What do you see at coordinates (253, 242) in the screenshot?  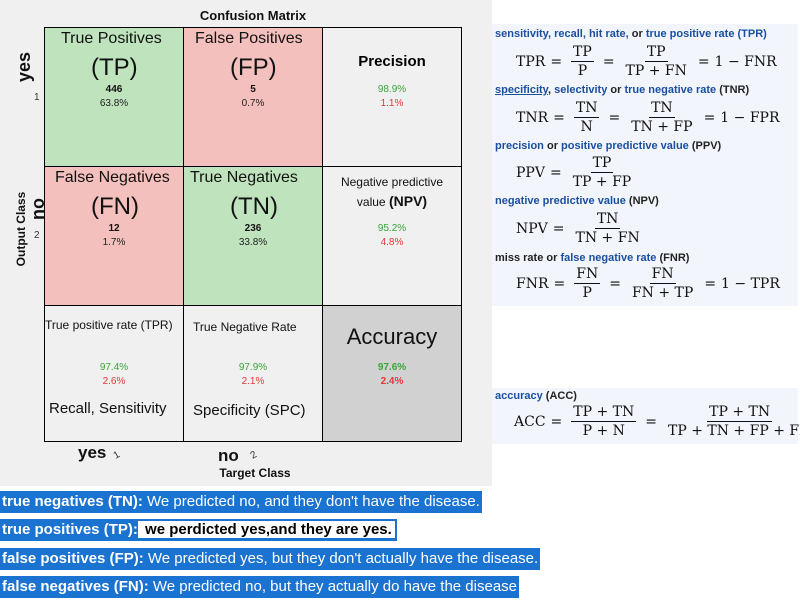 I see `tn-pct: 33.8%` at bounding box center [253, 242].